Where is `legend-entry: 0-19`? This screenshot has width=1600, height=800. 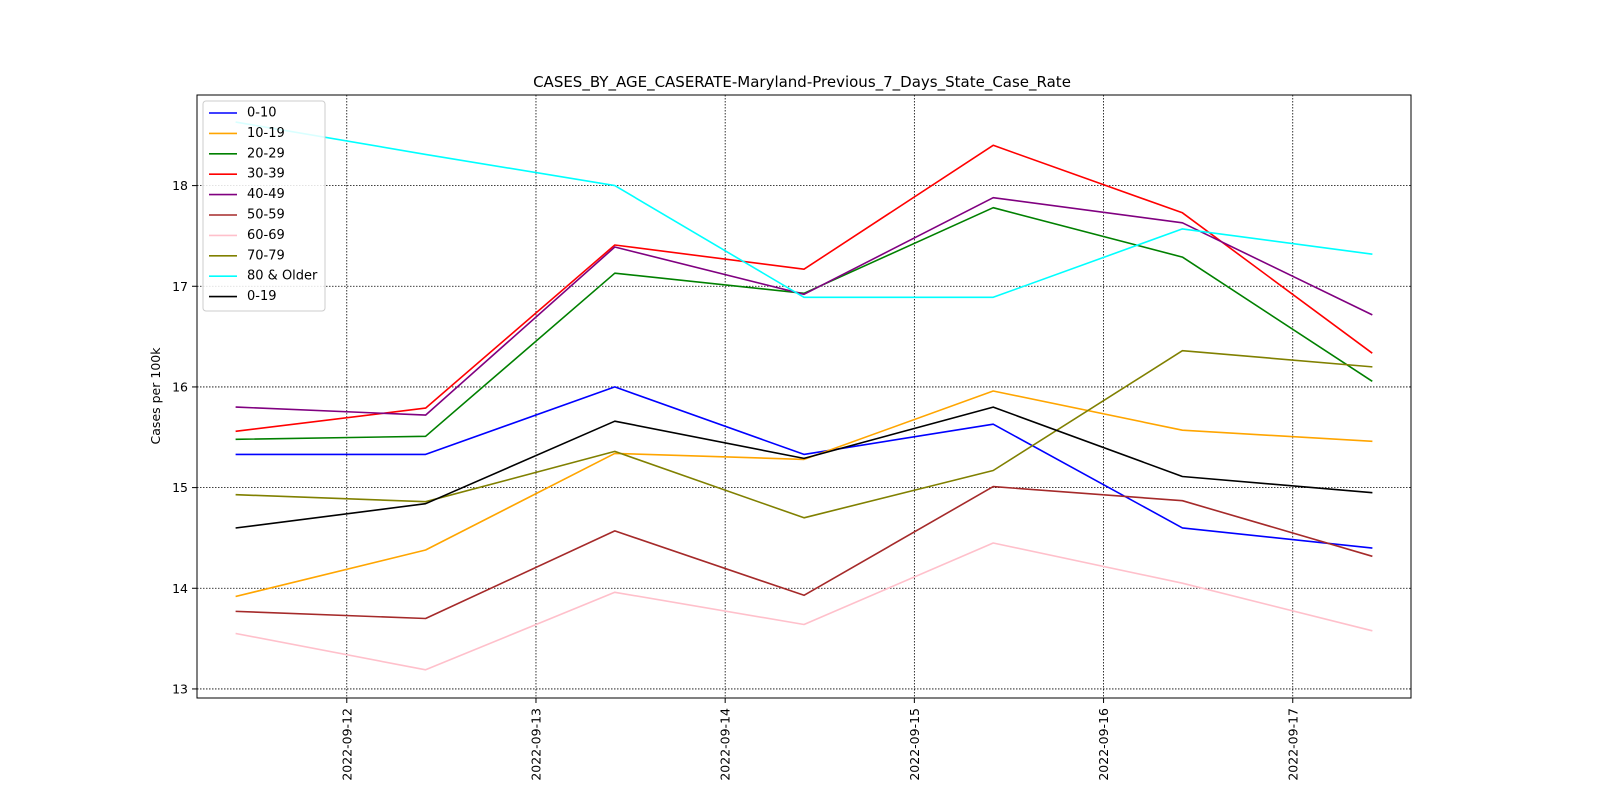
legend-entry: 0-19 is located at coordinates (262, 296).